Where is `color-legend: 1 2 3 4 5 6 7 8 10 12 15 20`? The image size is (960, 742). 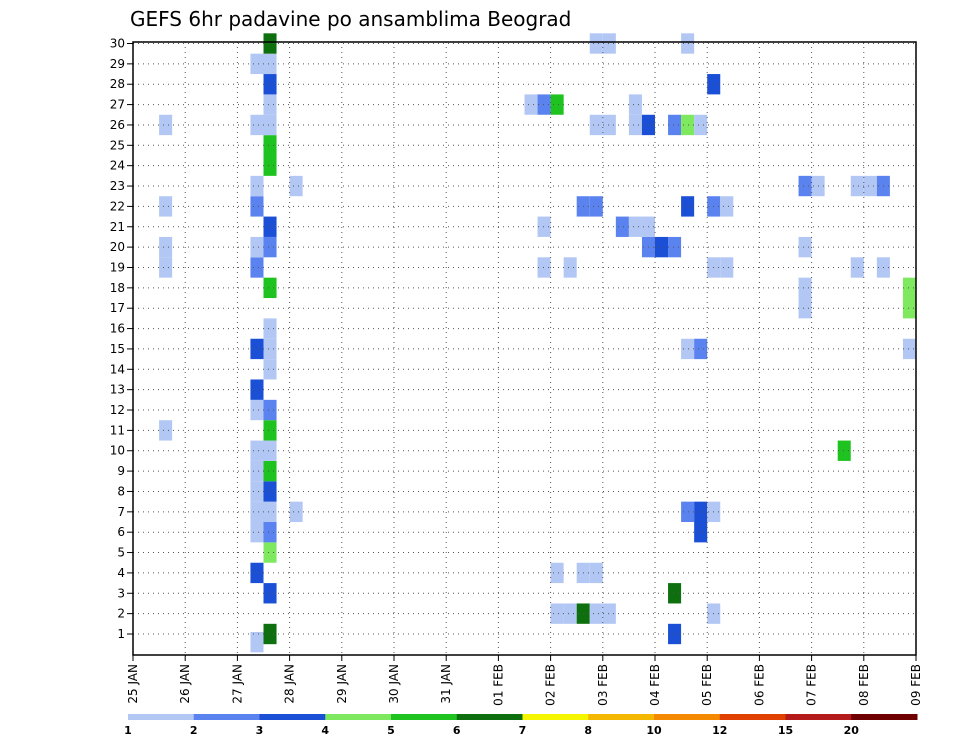 color-legend: 1 2 3 4 5 6 7 8 10 12 15 20 is located at coordinates (521, 725).